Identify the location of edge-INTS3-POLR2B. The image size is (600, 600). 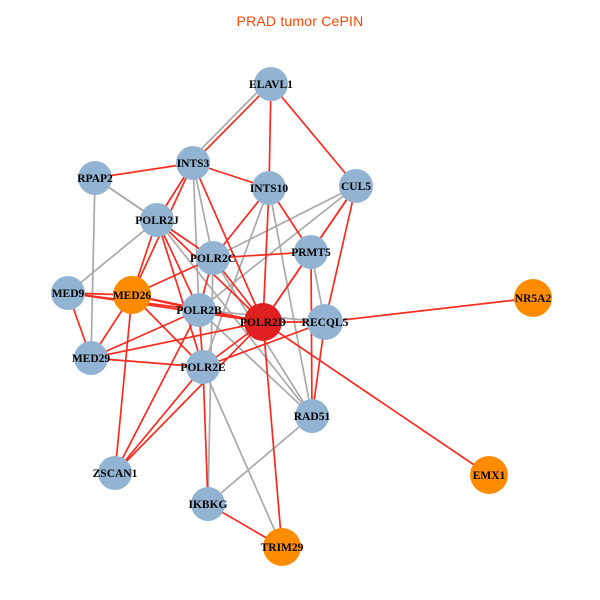
(196, 236).